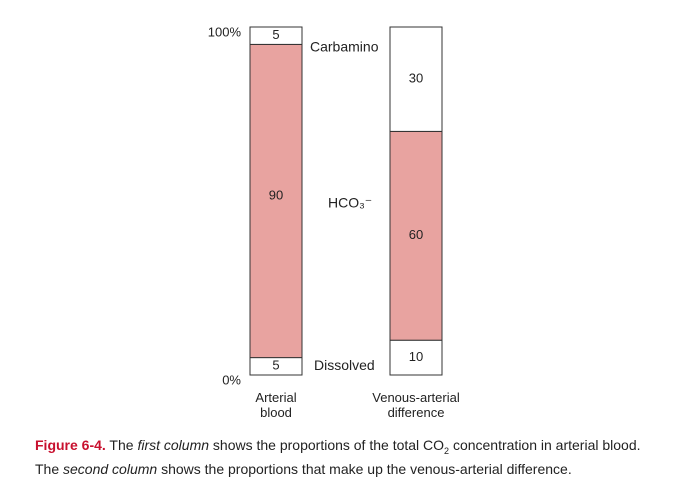 The width and height of the screenshot is (679, 497). Describe the element at coordinates (173, 445) in the screenshot. I see `caption-text: first column` at that location.